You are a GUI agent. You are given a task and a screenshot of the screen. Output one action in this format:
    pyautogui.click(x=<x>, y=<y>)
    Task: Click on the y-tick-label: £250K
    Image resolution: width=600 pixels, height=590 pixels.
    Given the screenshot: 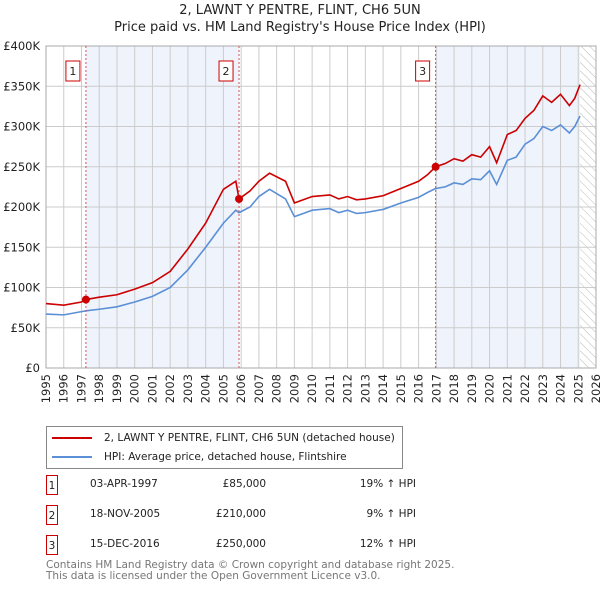 What is the action you would take?
    pyautogui.click(x=21, y=167)
    